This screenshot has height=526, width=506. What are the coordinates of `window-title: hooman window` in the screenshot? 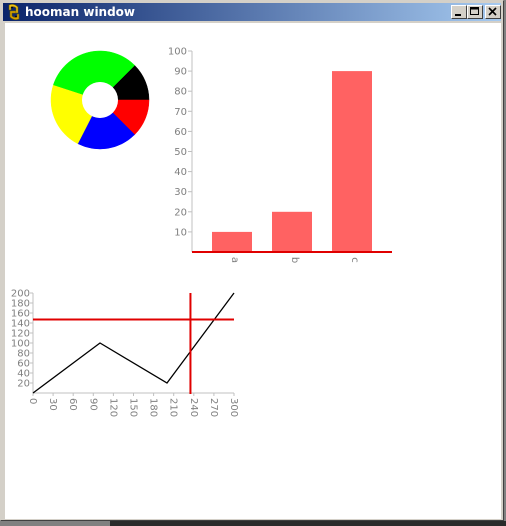 It's located at (80, 12).